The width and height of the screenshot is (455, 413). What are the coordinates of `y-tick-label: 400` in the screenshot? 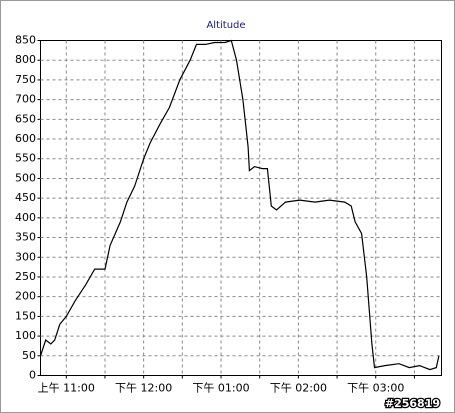 It's located at (25, 217).